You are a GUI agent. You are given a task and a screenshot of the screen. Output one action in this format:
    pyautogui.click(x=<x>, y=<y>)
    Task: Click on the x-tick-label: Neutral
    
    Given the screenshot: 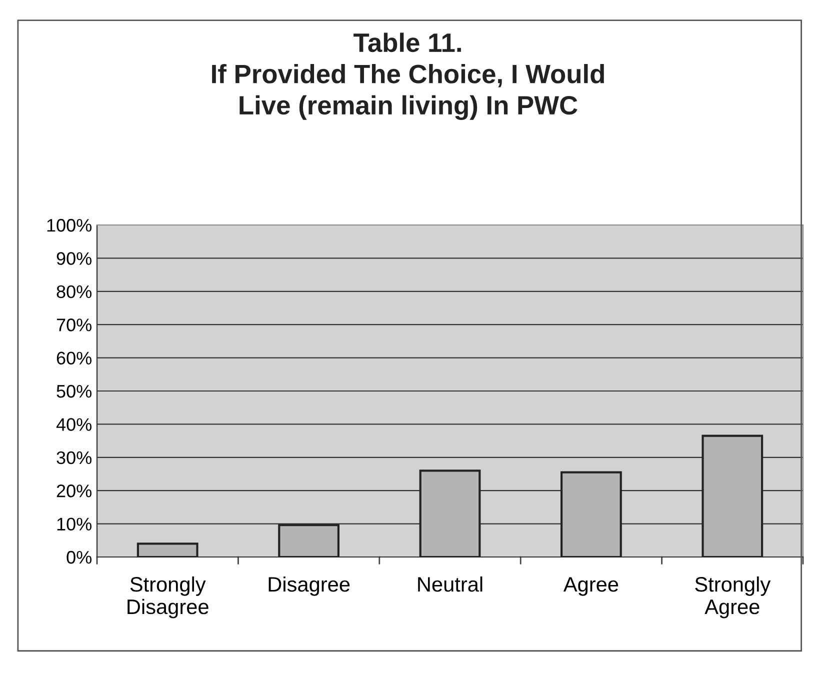 What is the action you would take?
    pyautogui.click(x=450, y=584)
    